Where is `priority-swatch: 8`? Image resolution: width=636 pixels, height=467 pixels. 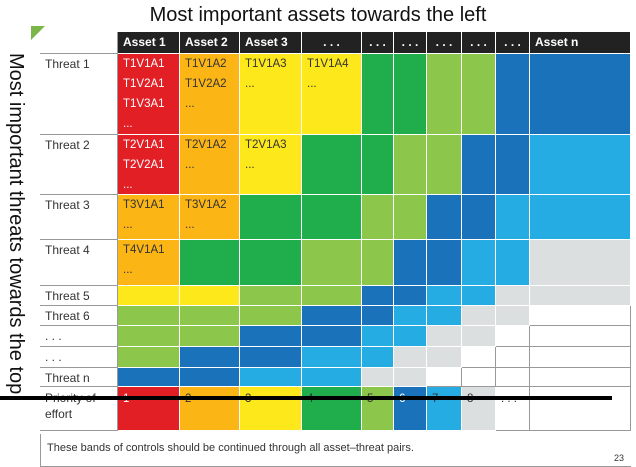
priority-swatch: 8 is located at coordinates (479, 409).